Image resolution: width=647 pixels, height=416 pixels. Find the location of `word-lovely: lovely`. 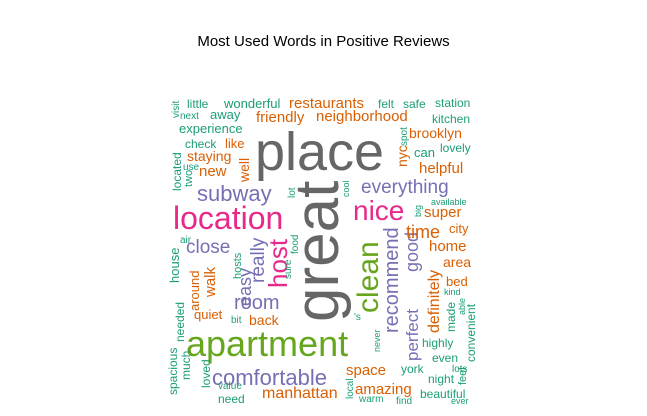

word-lovely: lovely is located at coordinates (455, 148).